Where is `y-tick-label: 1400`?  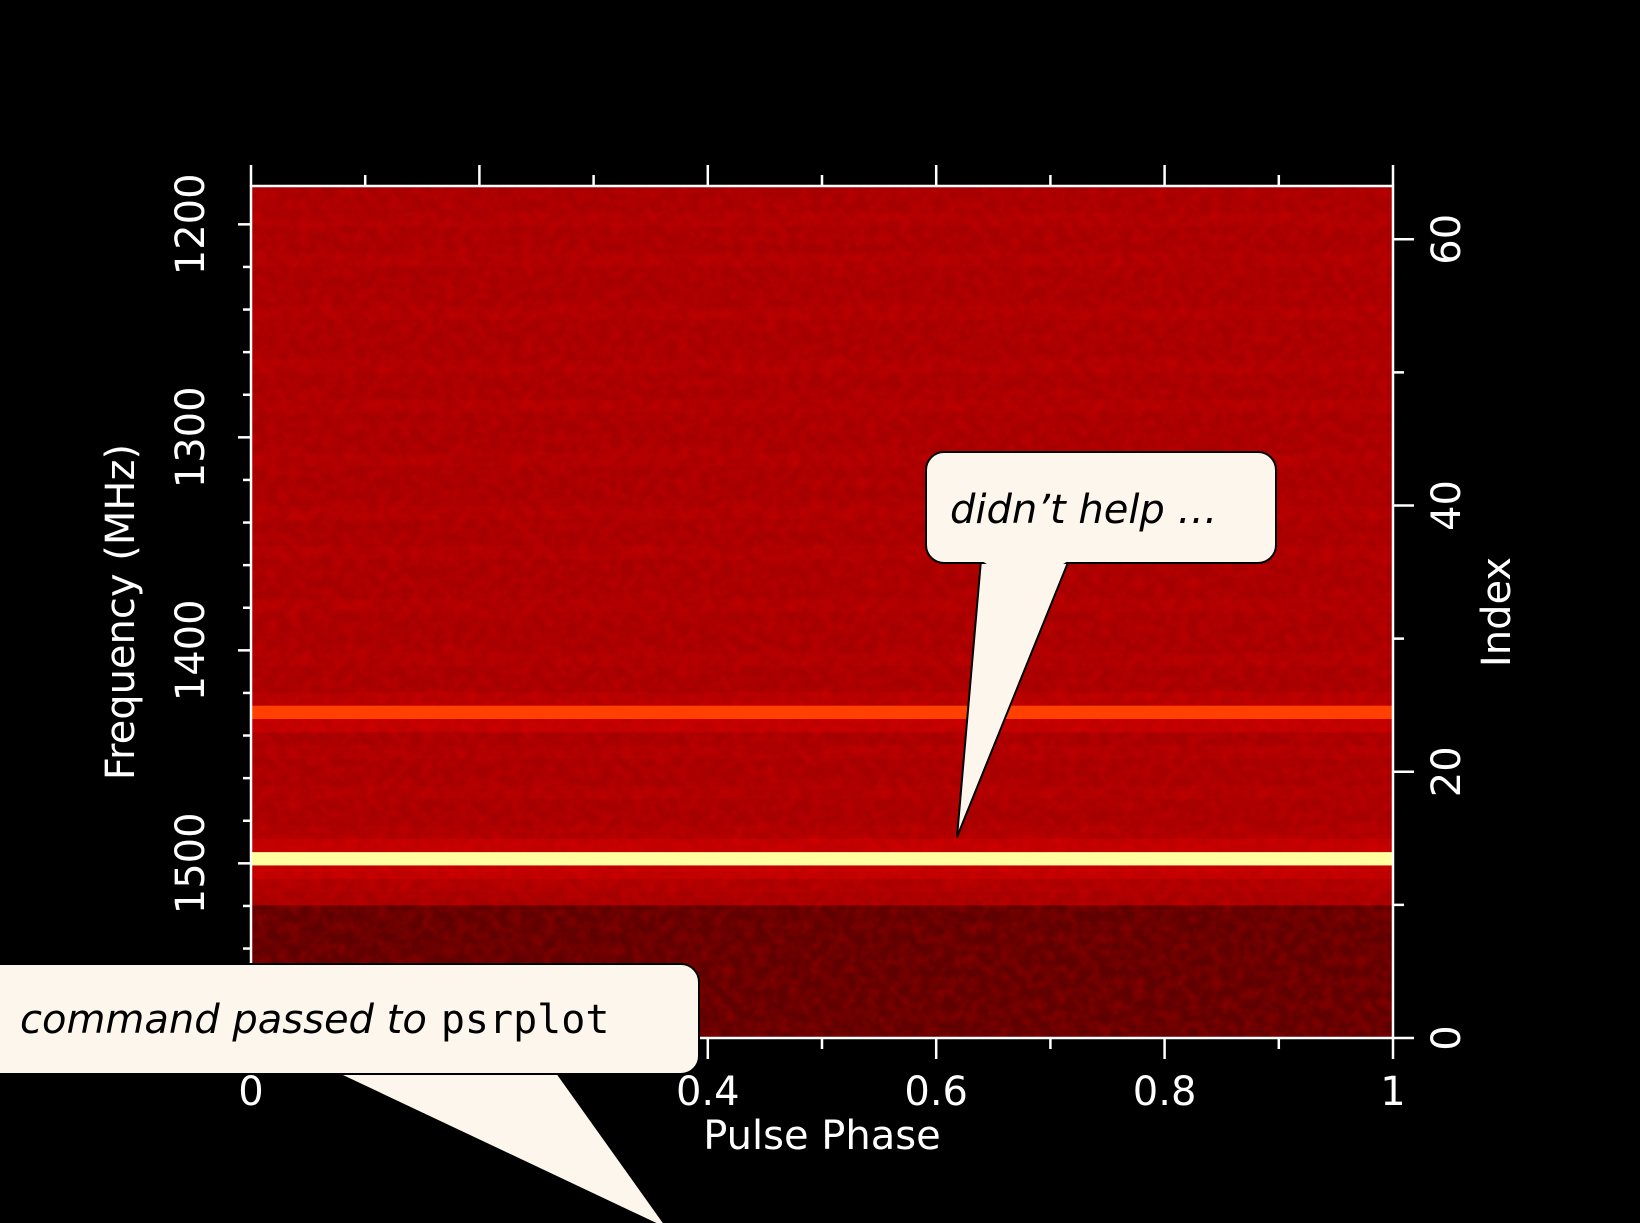
y-tick-label: 1400 is located at coordinates (191, 650).